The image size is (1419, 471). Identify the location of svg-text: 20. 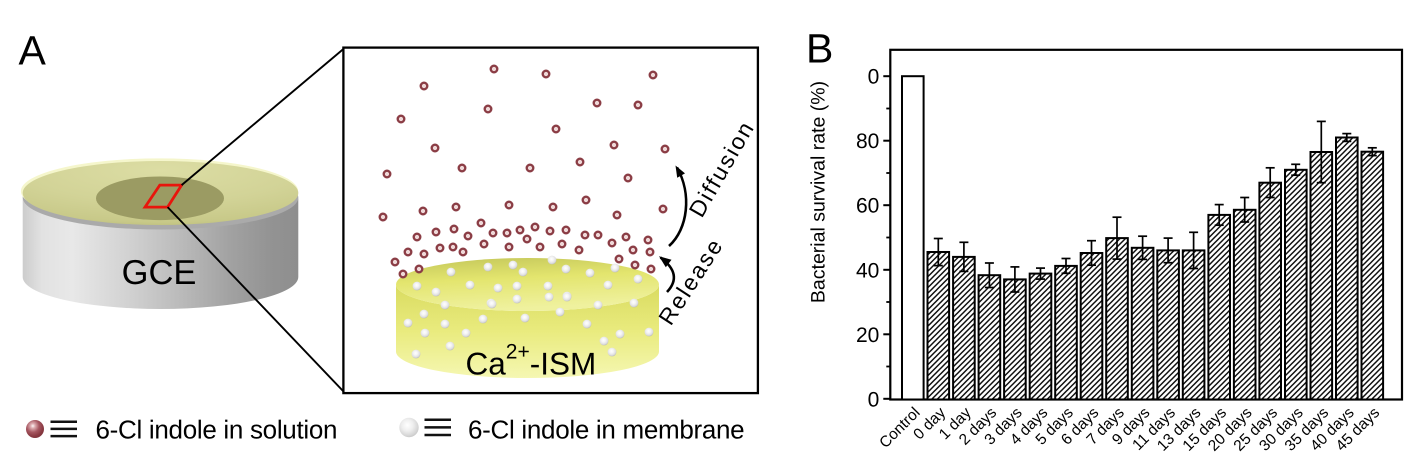
(867, 335).